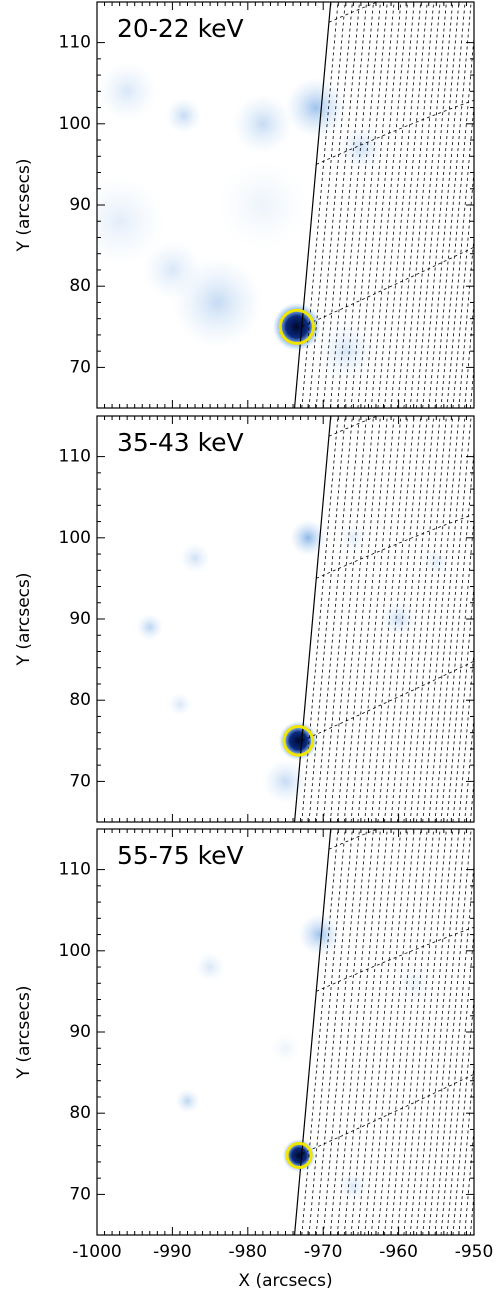 This screenshot has height=1304, width=496. I want to click on panel-label: 55-75 keV, so click(180, 855).